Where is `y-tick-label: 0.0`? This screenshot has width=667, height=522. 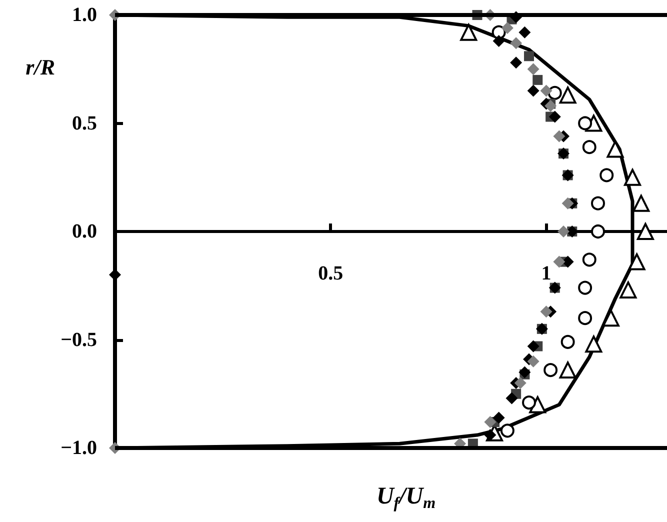
y-tick-label: 0.0 is located at coordinates (84, 231).